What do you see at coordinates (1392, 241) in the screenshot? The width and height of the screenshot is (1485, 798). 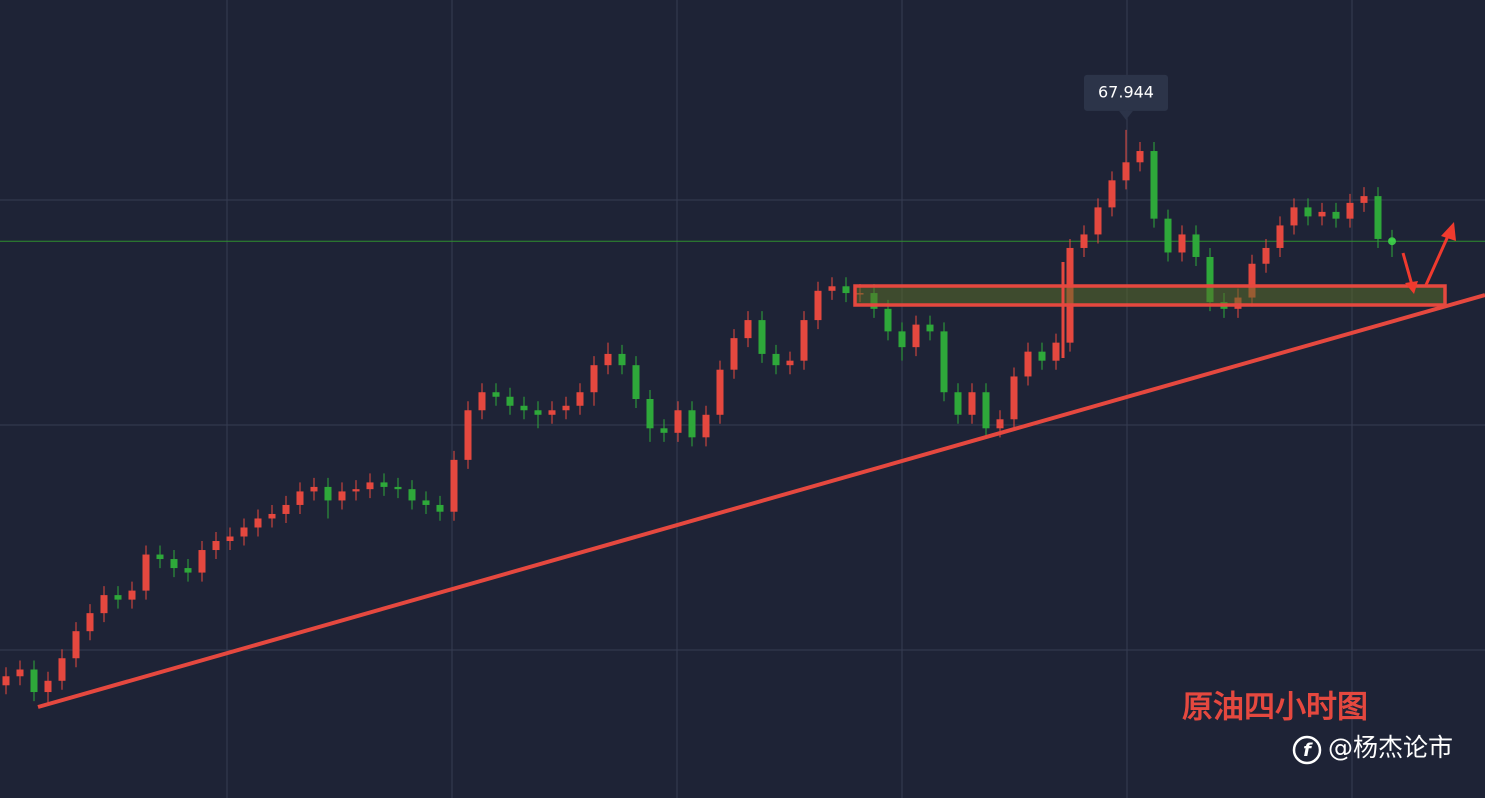 I see `last-price-dot` at bounding box center [1392, 241].